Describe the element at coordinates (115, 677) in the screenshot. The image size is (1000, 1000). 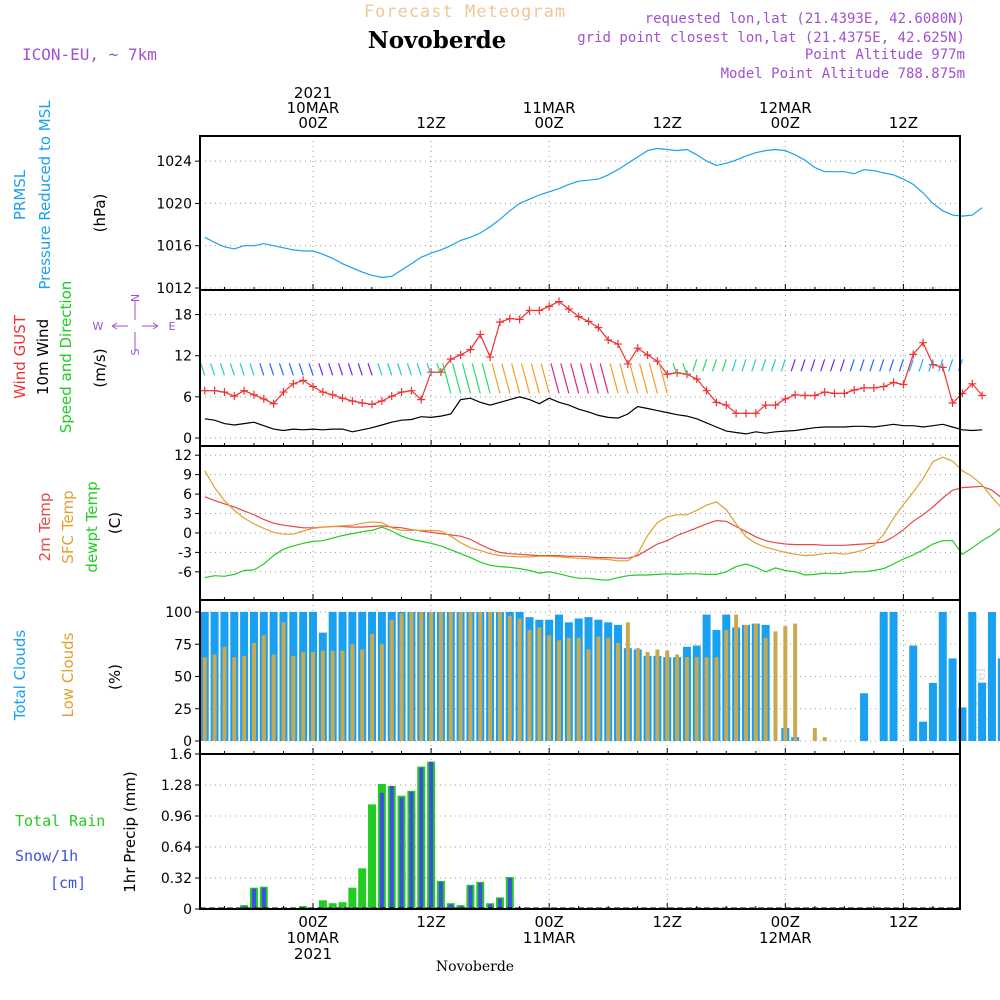
I see `unit-label: (%)` at that location.